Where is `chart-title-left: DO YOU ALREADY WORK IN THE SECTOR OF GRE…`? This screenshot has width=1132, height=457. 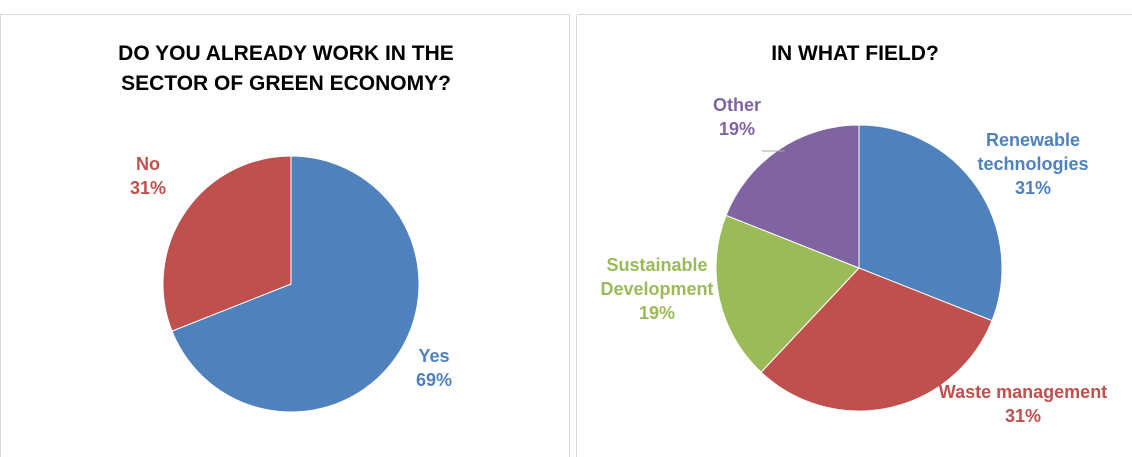
chart-title-left: DO YOU ALREADY WORK IN THE SECTOR OF GRE… is located at coordinates (286, 69).